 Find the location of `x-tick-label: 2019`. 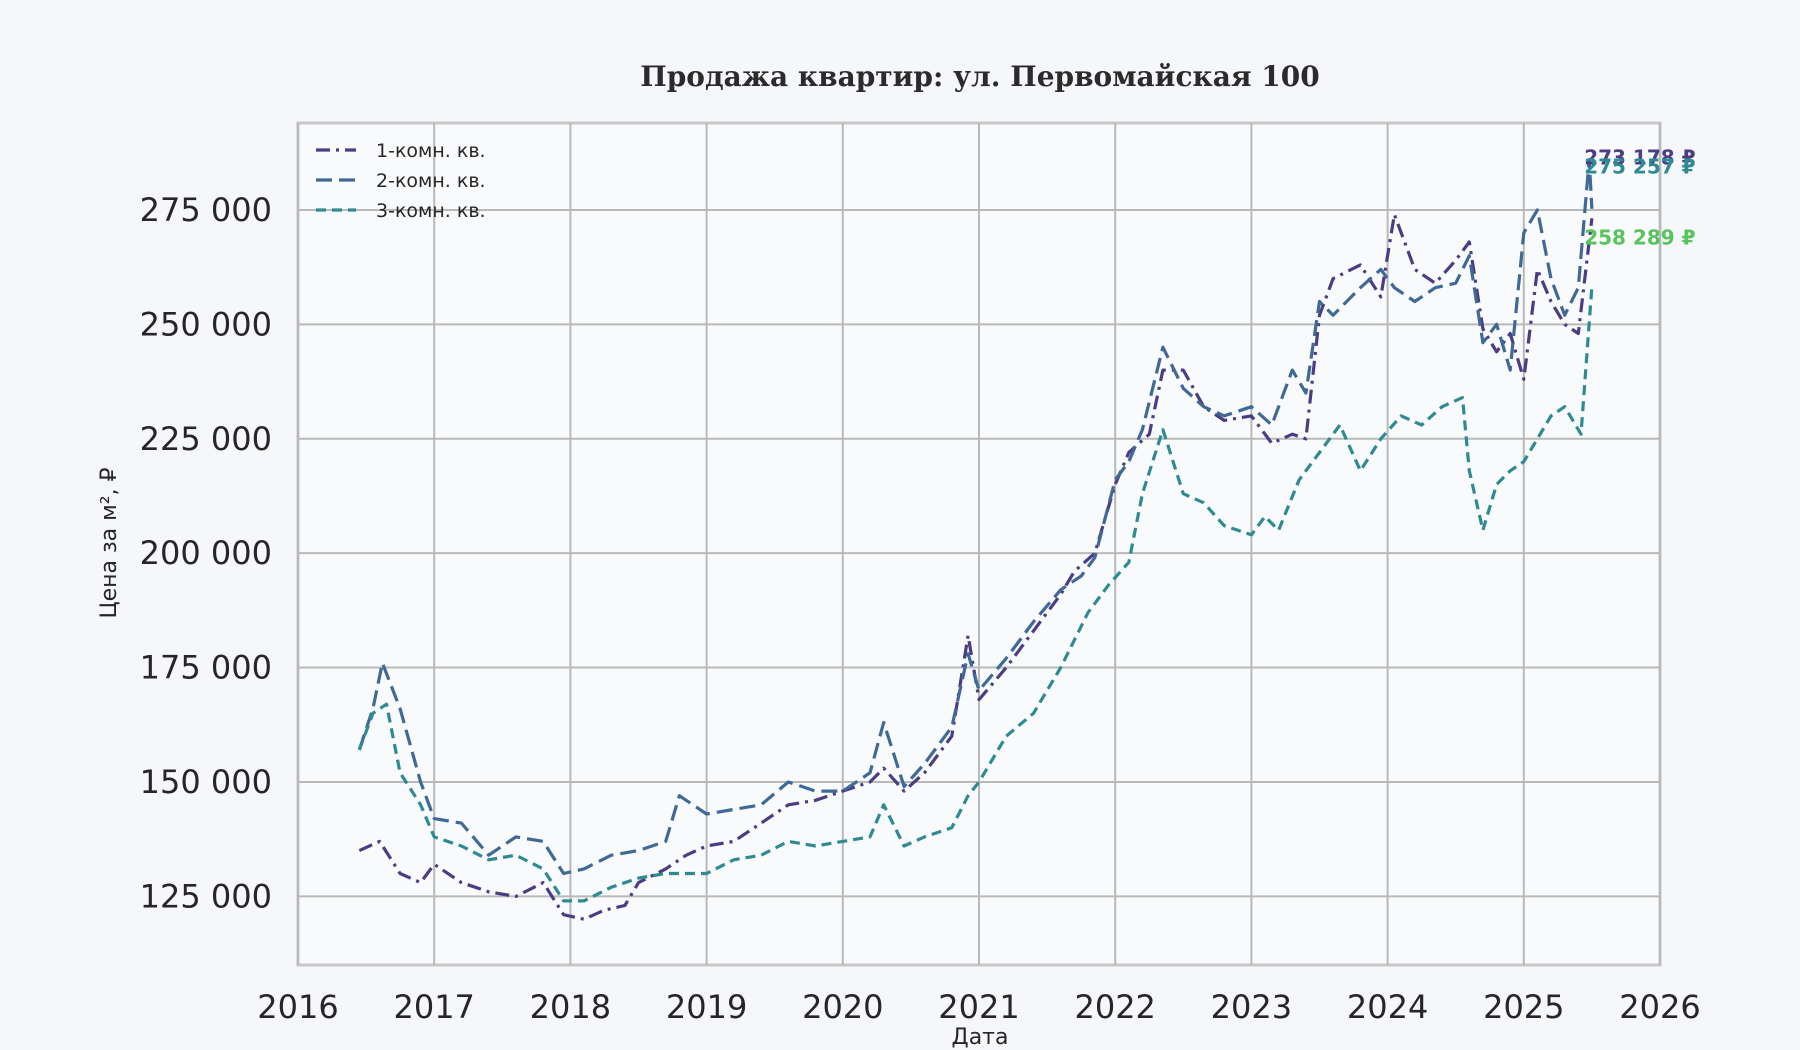

x-tick-label: 2019 is located at coordinates (706, 1007).